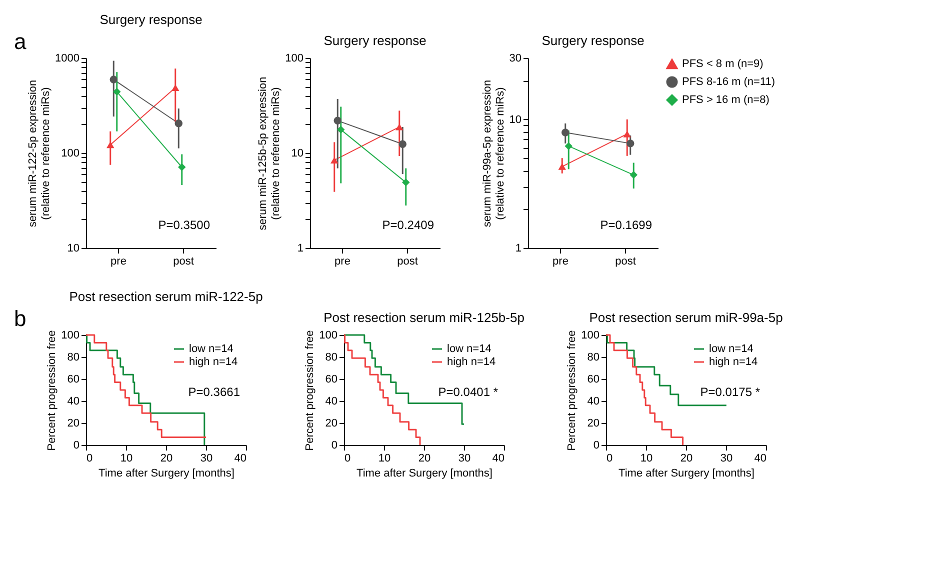 The image size is (933, 585). Describe the element at coordinates (686, 317) in the screenshot. I see `chart-title: Post resection serum miR-99a-5p` at that location.